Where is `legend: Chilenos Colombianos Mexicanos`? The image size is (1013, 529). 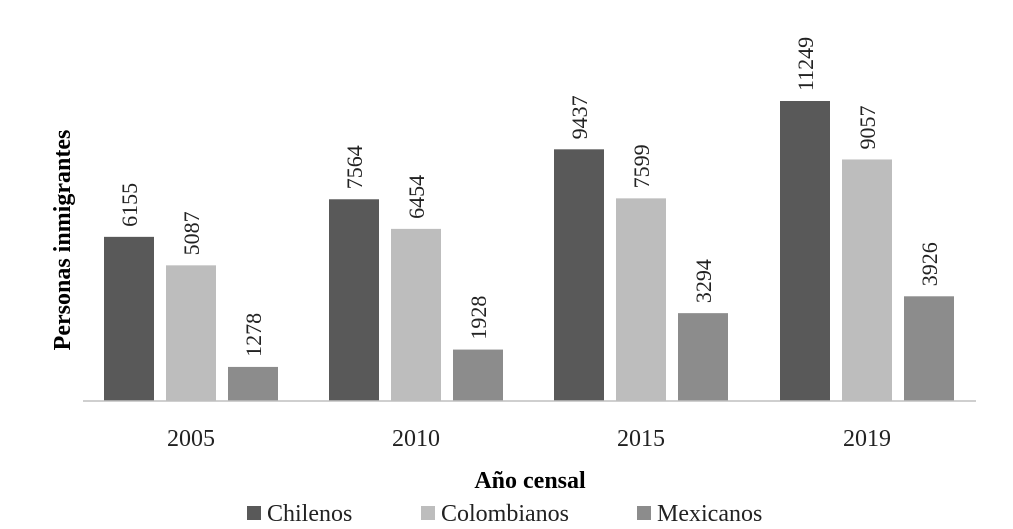
legend: Chilenos Colombianos Mexicanos is located at coordinates (504, 514).